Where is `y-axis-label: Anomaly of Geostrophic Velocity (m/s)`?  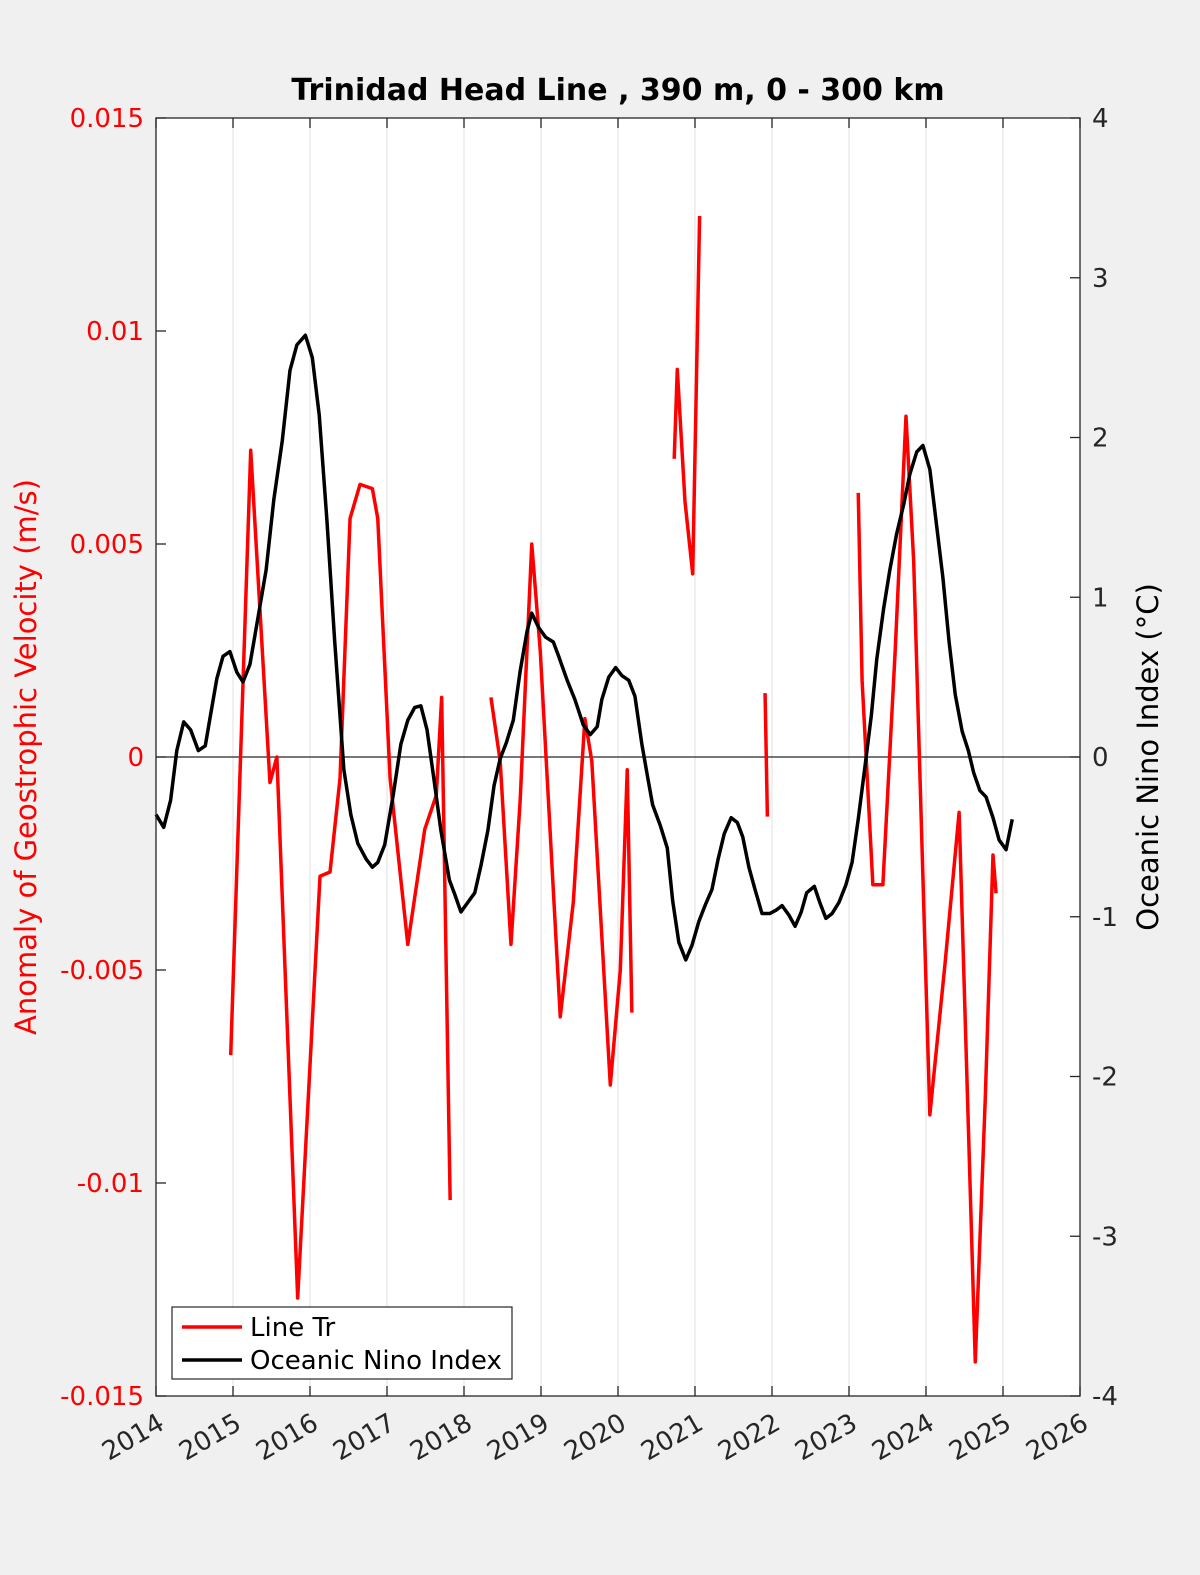
y-axis-label: Anomaly of Geostrophic Velocity (m/s) is located at coordinates (26, 757).